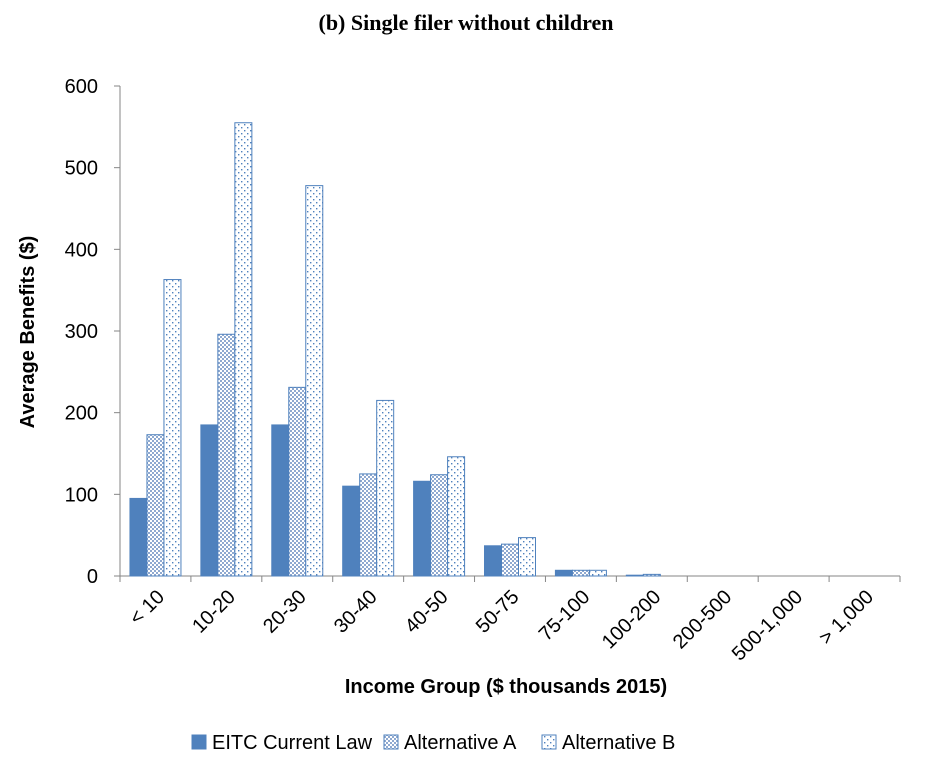 This screenshot has height=773, width=932. I want to click on y-tick-label: 600, so click(81, 87).